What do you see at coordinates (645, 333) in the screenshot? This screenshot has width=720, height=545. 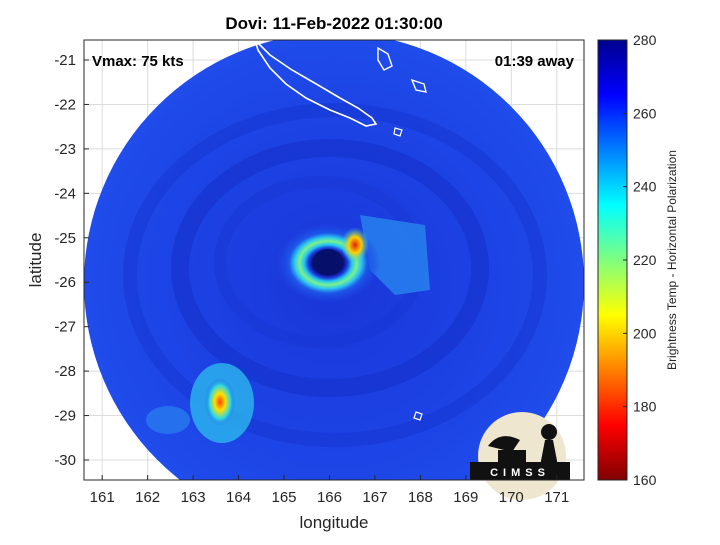 I see `colorbar-tick-label: 200` at bounding box center [645, 333].